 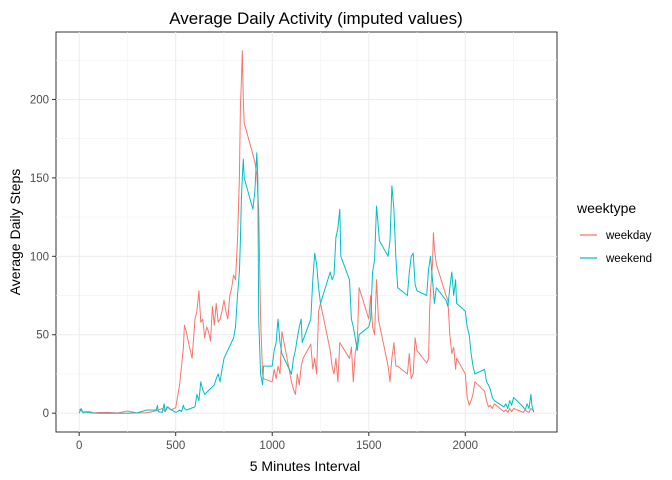 What do you see at coordinates (369, 446) in the screenshot?
I see `x-tick-label: 1500` at bounding box center [369, 446].